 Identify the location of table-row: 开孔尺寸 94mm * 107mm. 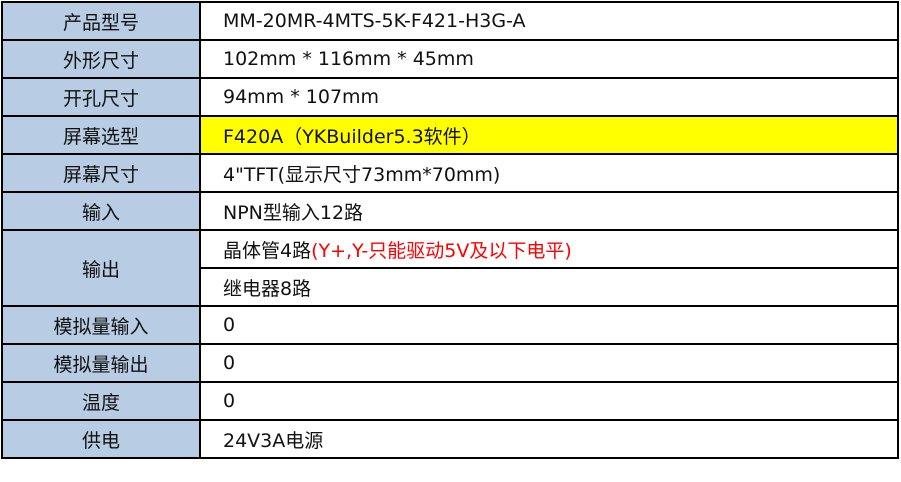
(450, 97).